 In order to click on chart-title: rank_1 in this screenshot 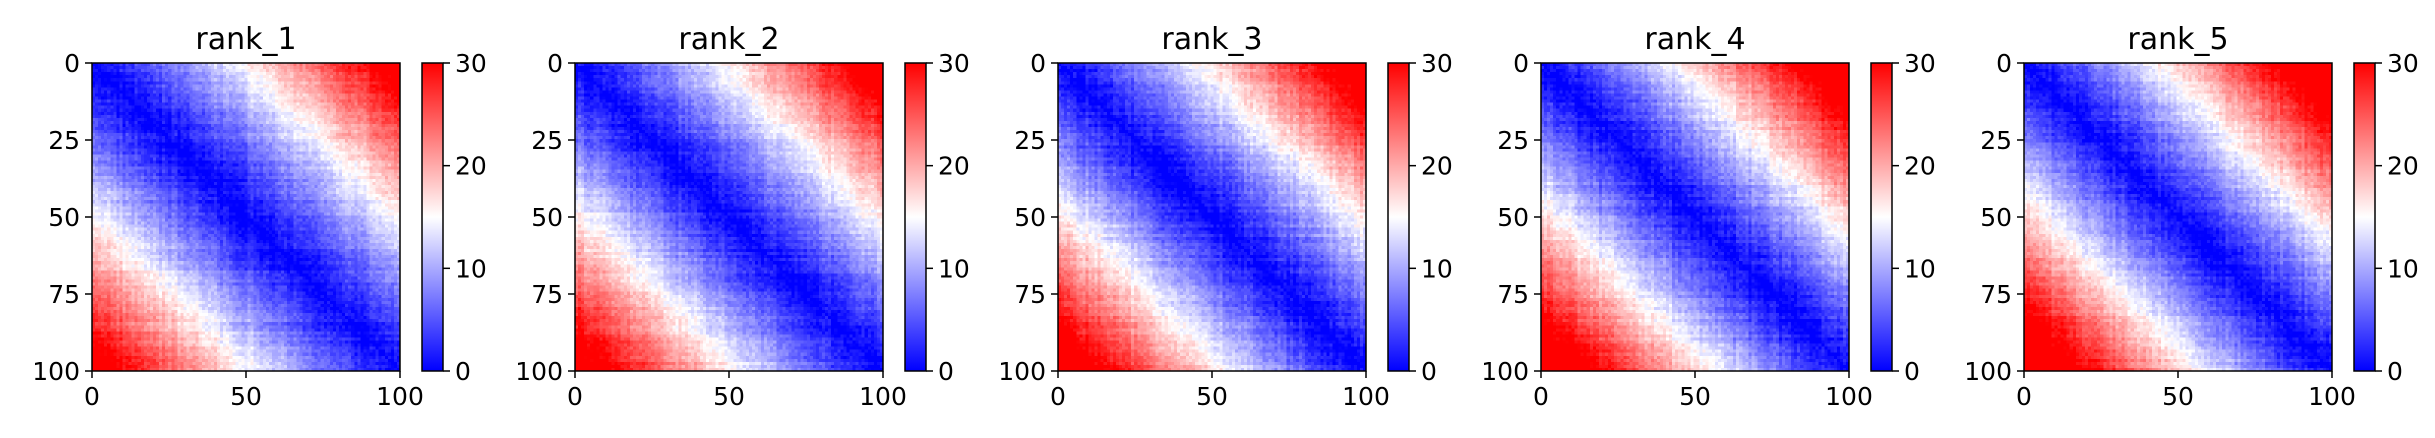, I will do `click(245, 39)`.